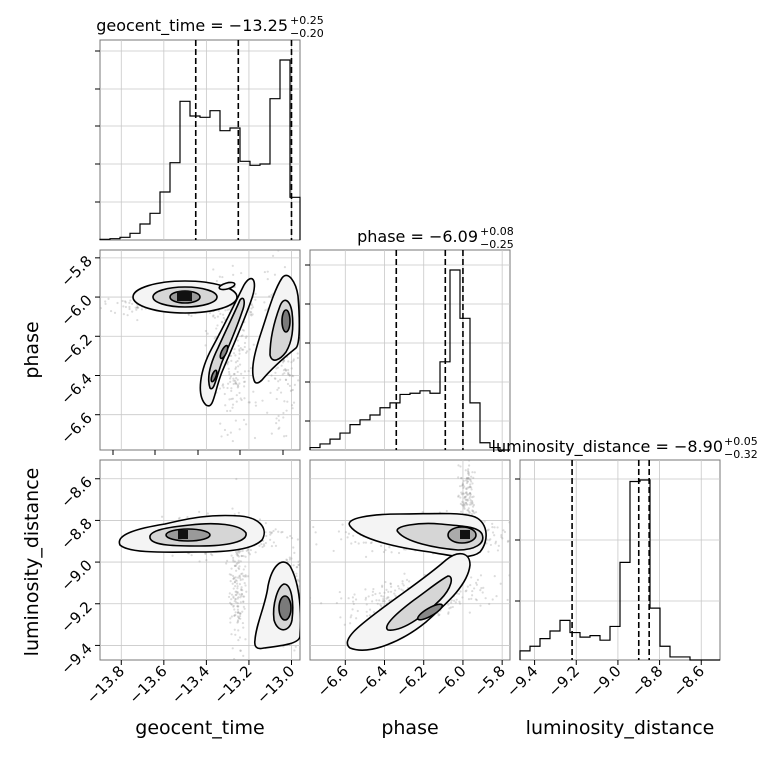 The image size is (760, 760). What do you see at coordinates (286, 321) in the screenshot?
I see `contour-inner` at bounding box center [286, 321].